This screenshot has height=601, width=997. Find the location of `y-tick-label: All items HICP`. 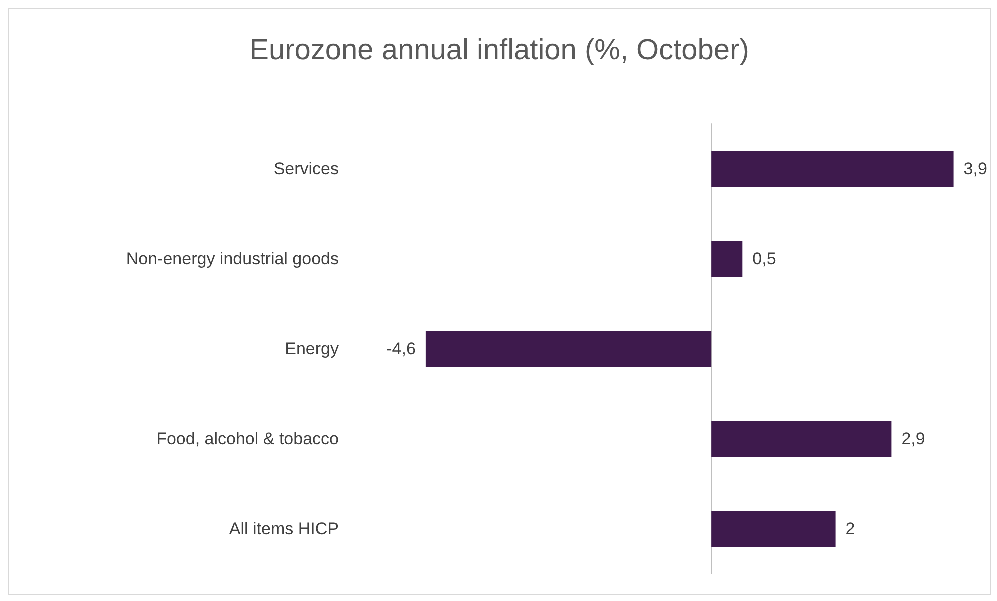

y-tick-label: All items HICP is located at coordinates (284, 529).